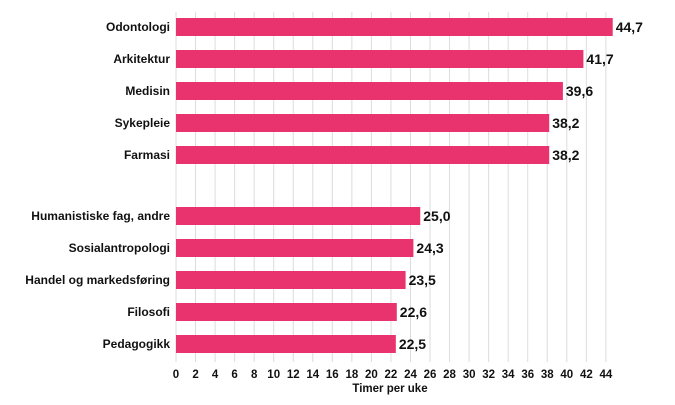 The image size is (675, 405). I want to click on x-axis-title: Timer per uke, so click(389, 389).